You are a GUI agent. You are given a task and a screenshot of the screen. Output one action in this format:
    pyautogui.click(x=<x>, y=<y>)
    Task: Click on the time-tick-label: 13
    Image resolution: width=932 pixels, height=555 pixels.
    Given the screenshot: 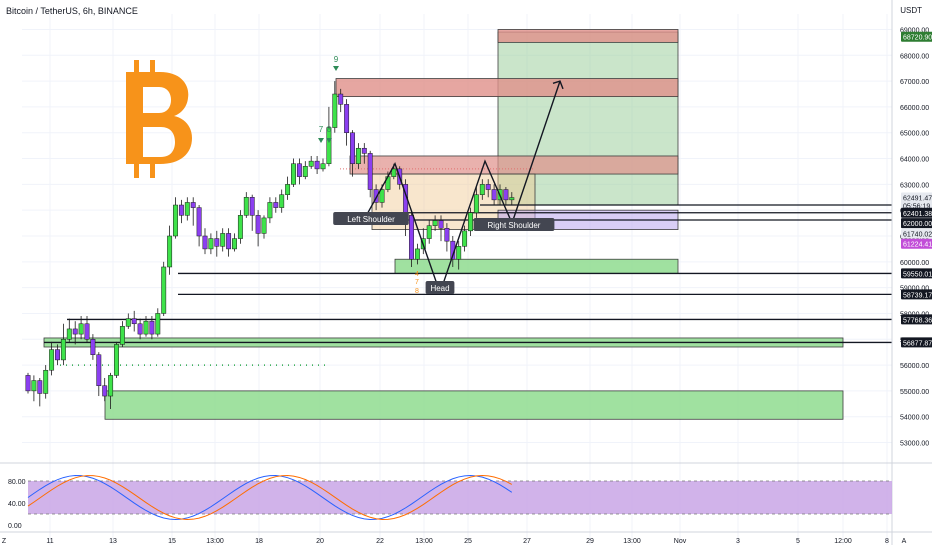 What is the action you would take?
    pyautogui.click(x=113, y=541)
    